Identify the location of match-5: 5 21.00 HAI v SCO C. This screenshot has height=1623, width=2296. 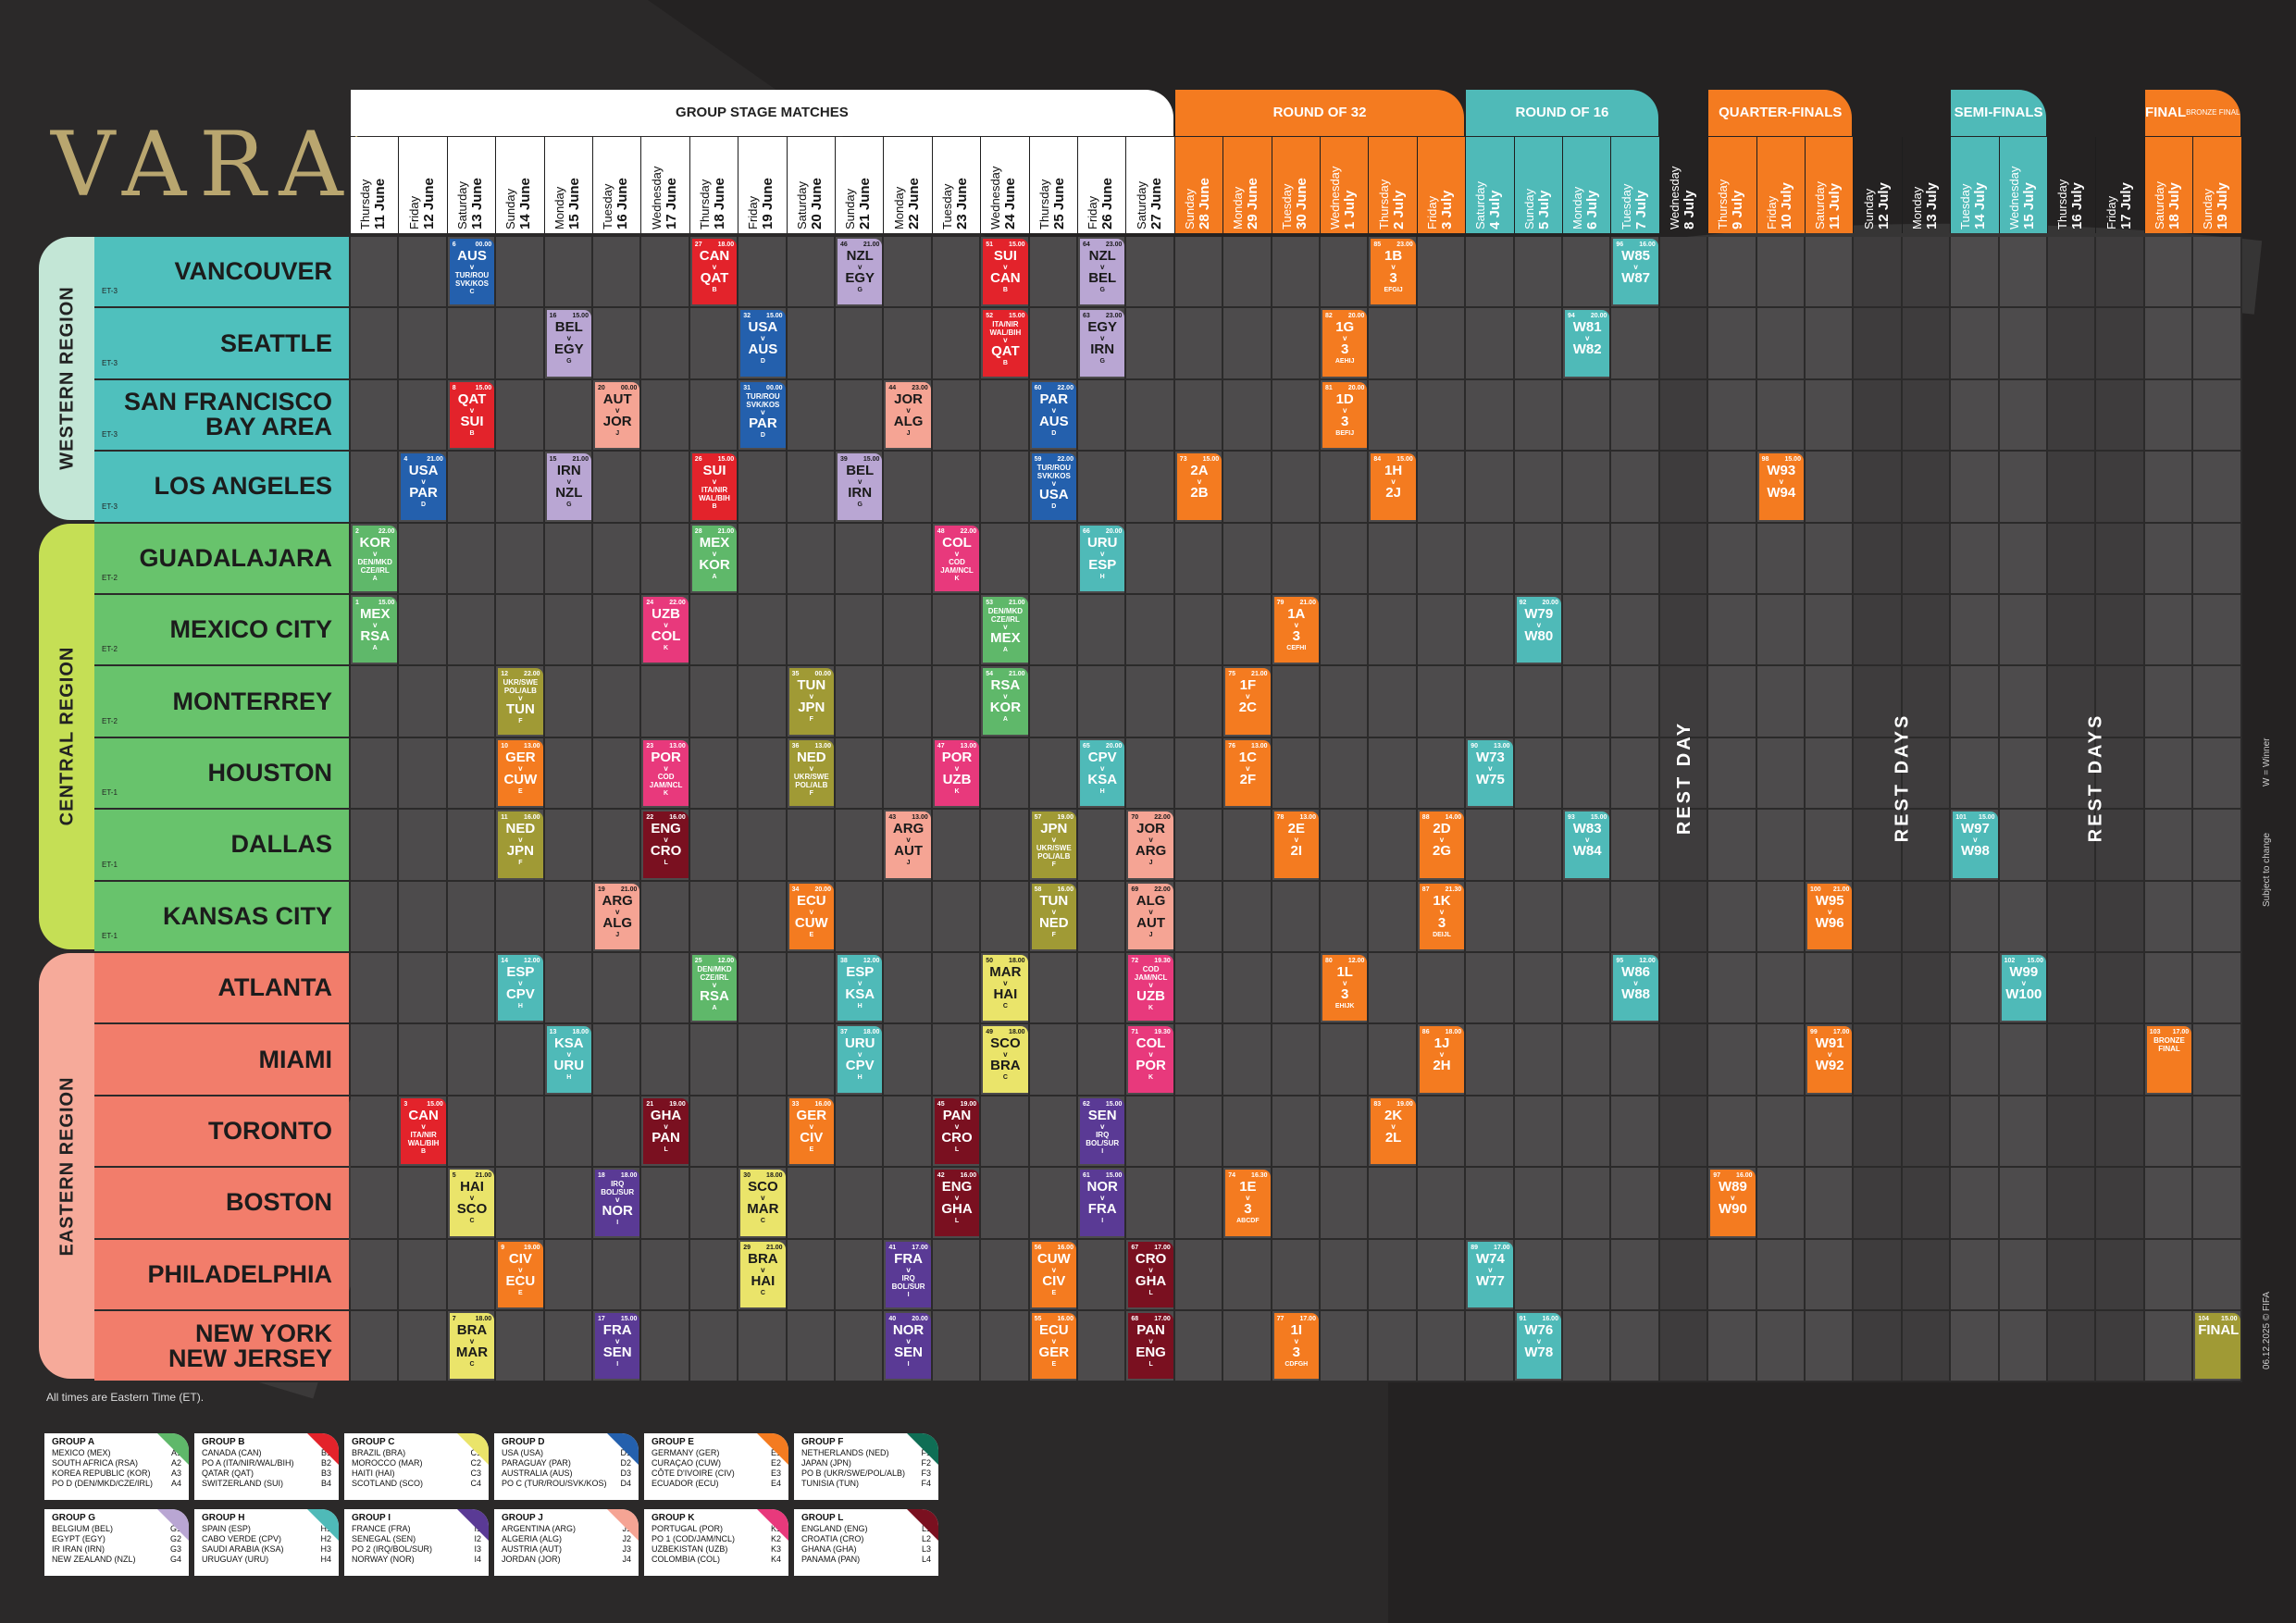
(472, 1203).